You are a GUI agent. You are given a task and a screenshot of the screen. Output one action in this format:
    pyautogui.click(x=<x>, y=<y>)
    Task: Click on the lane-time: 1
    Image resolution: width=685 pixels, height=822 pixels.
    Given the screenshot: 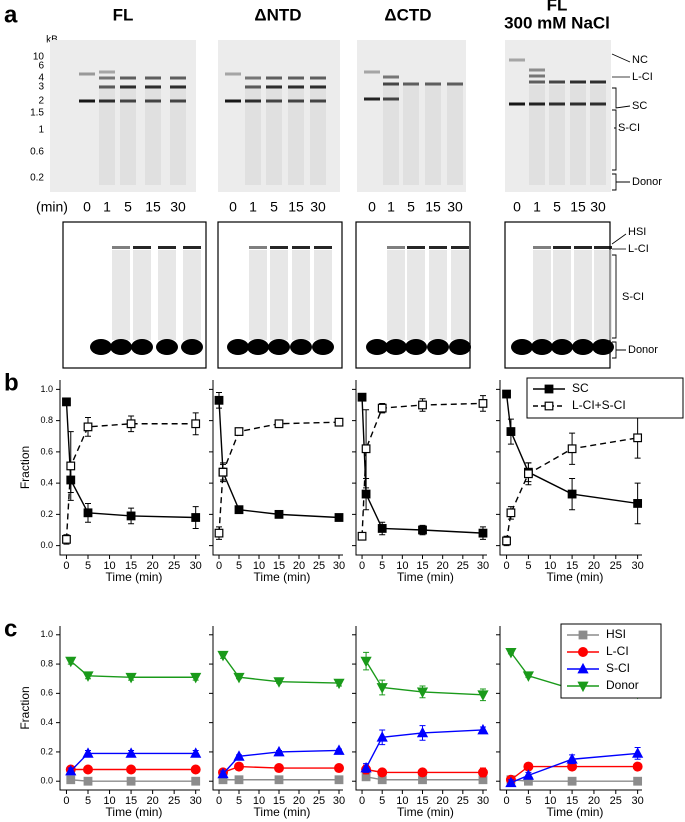 What is the action you would take?
    pyautogui.click(x=391, y=207)
    